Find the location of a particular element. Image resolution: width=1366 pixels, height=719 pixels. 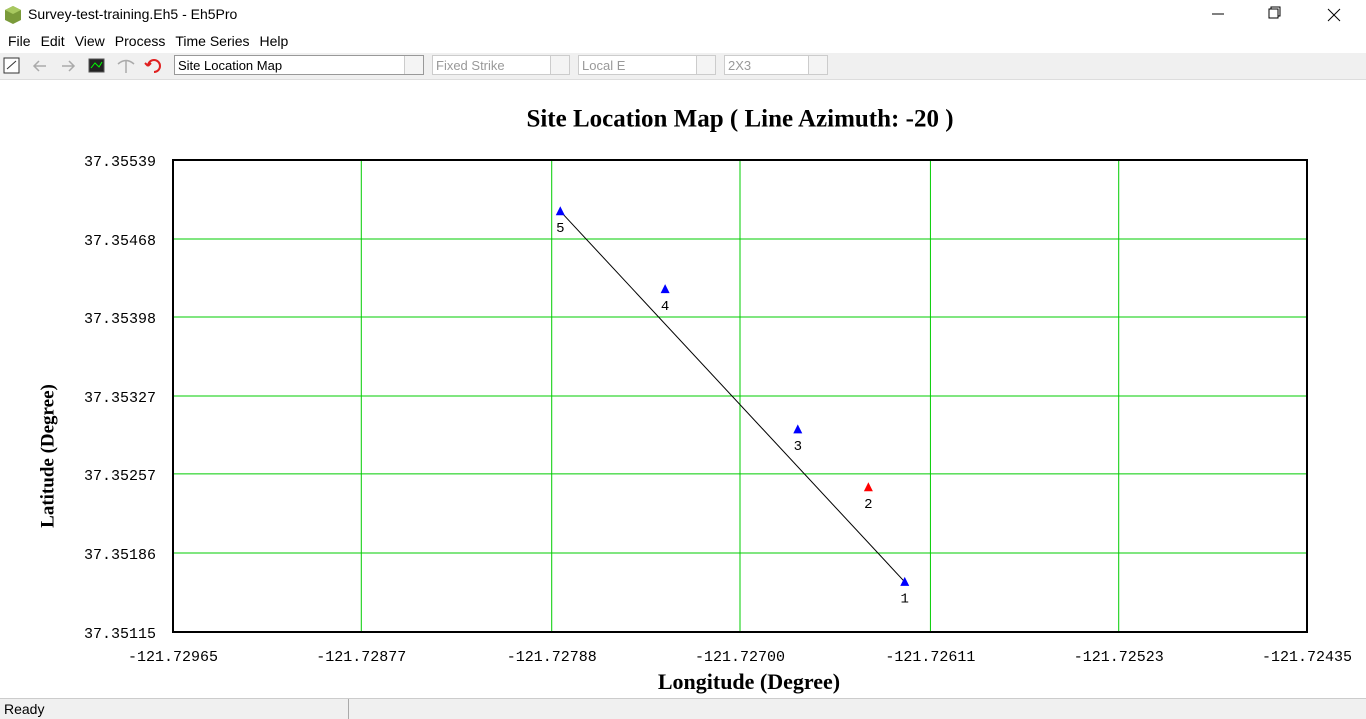

app-icon is located at coordinates (13, 15).